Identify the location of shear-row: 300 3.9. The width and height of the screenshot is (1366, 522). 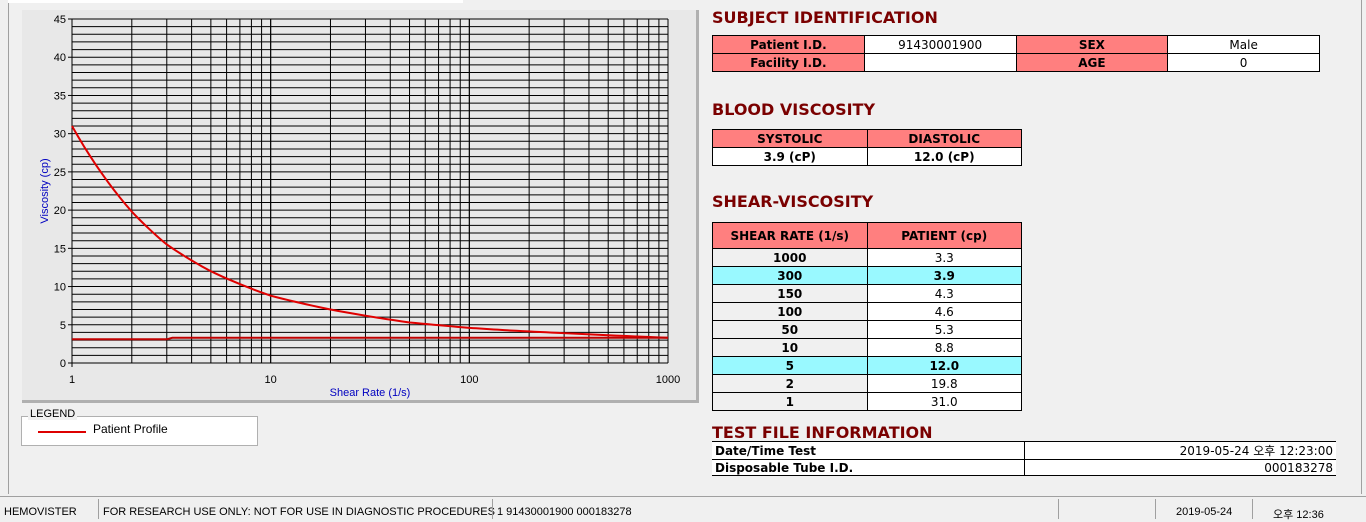
(867, 275).